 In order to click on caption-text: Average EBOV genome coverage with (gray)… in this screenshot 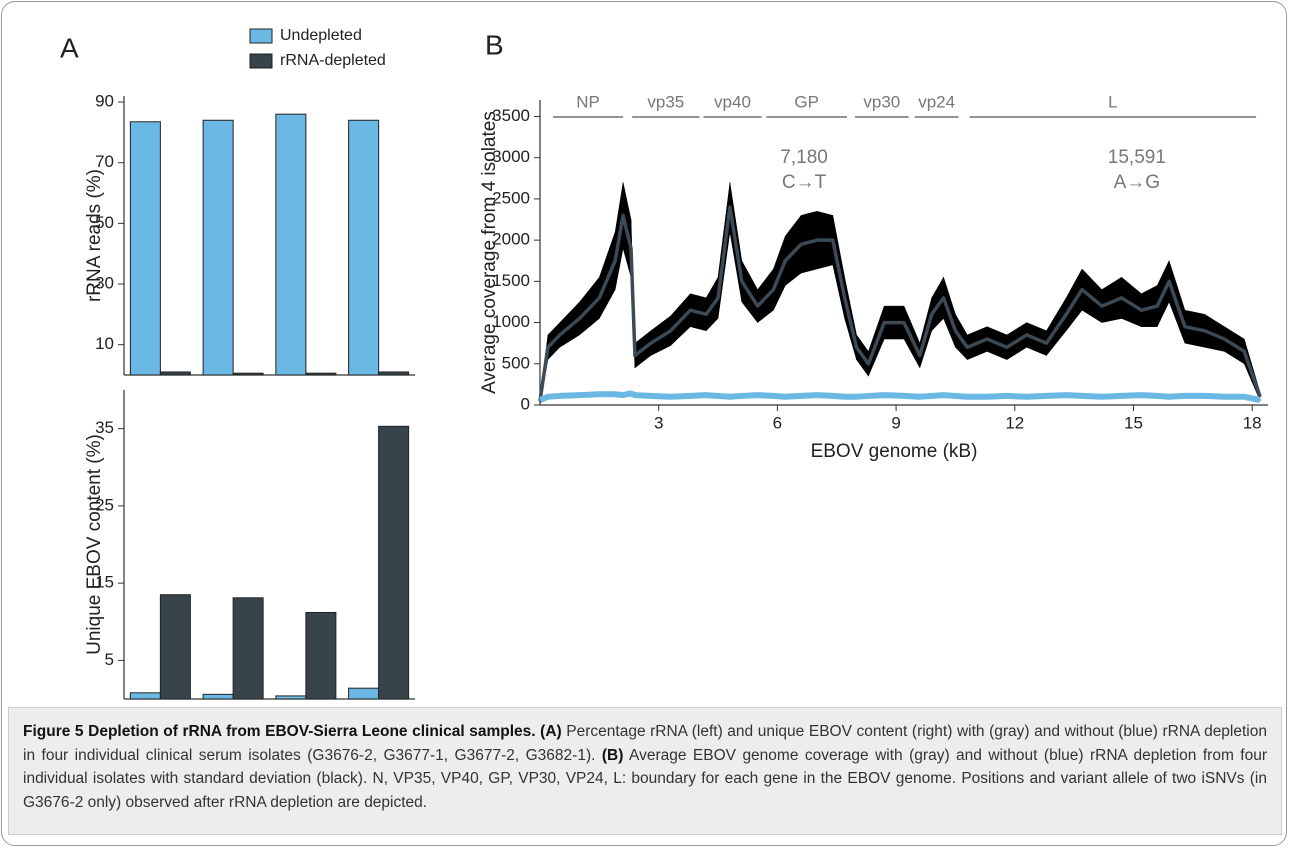, I will do `click(645, 778)`.